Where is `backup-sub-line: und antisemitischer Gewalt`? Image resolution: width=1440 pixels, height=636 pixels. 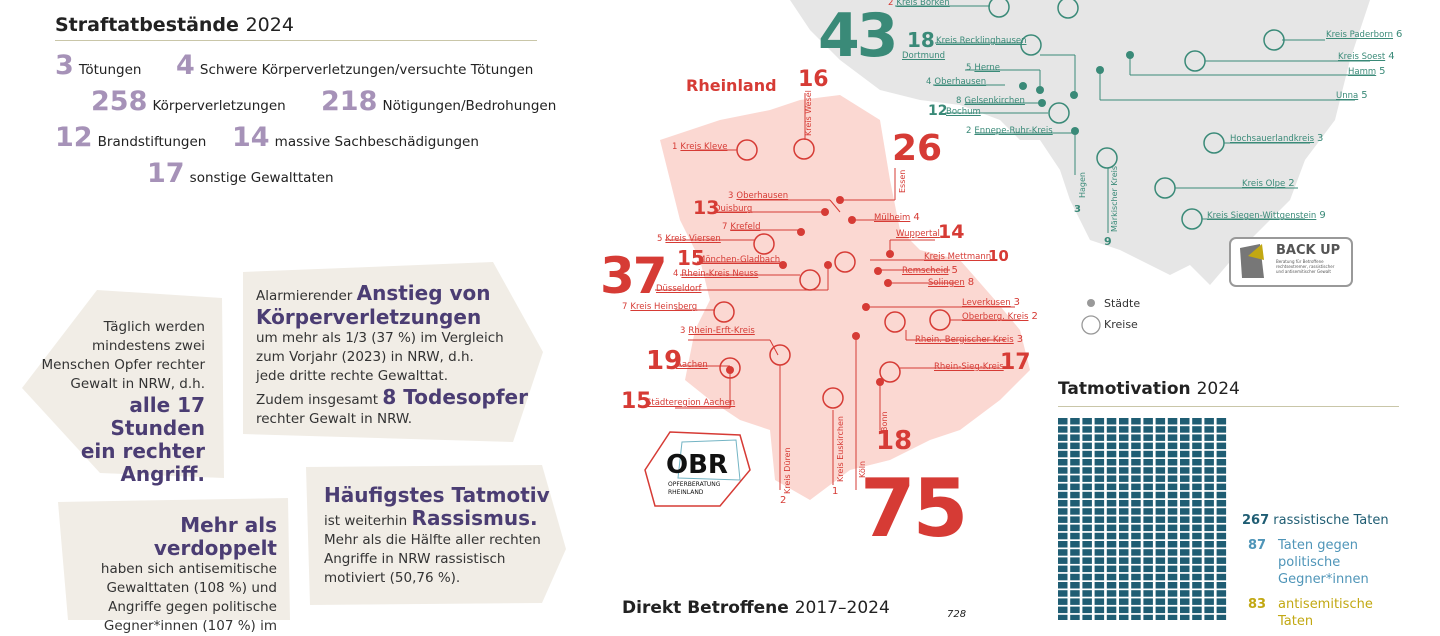
backup-sub-line: und antisemitischer Gewalt is located at coordinates (1303, 271).